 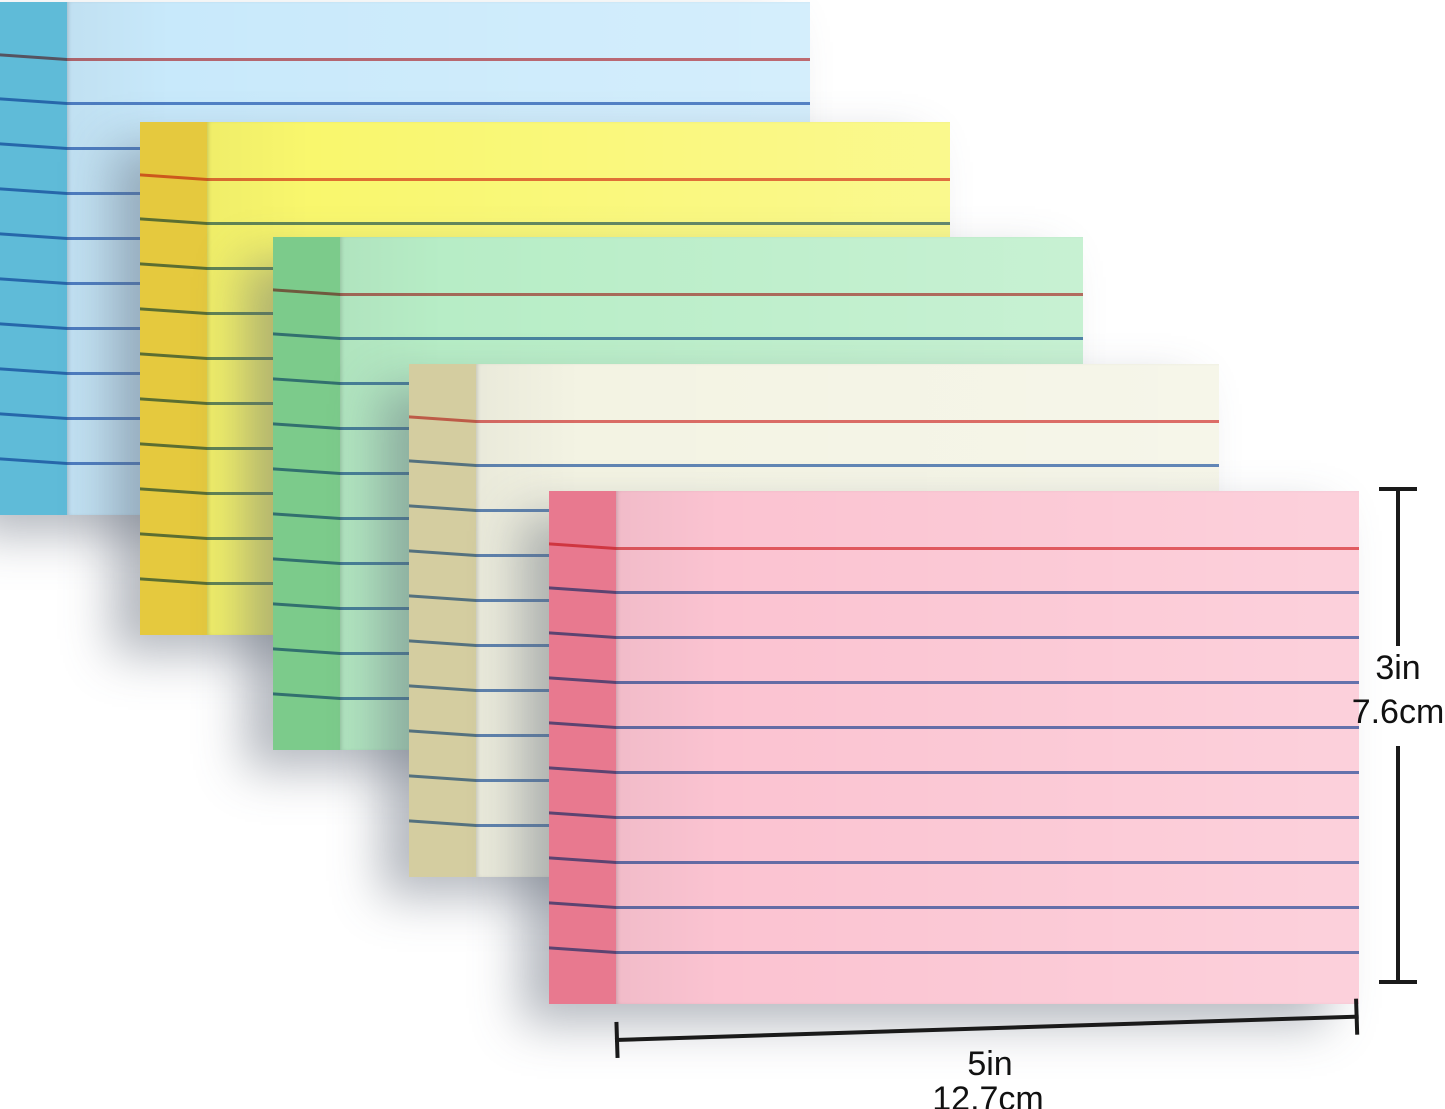 I want to click on stack-side-edge-blue, so click(x=33, y=258).